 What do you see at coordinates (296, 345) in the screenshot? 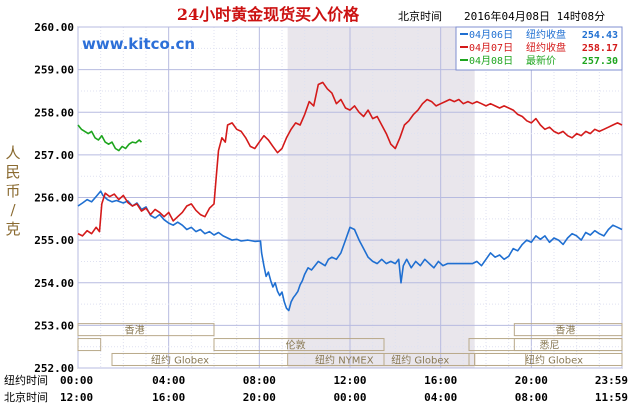
I see `session-label: 伦敦` at bounding box center [296, 345].